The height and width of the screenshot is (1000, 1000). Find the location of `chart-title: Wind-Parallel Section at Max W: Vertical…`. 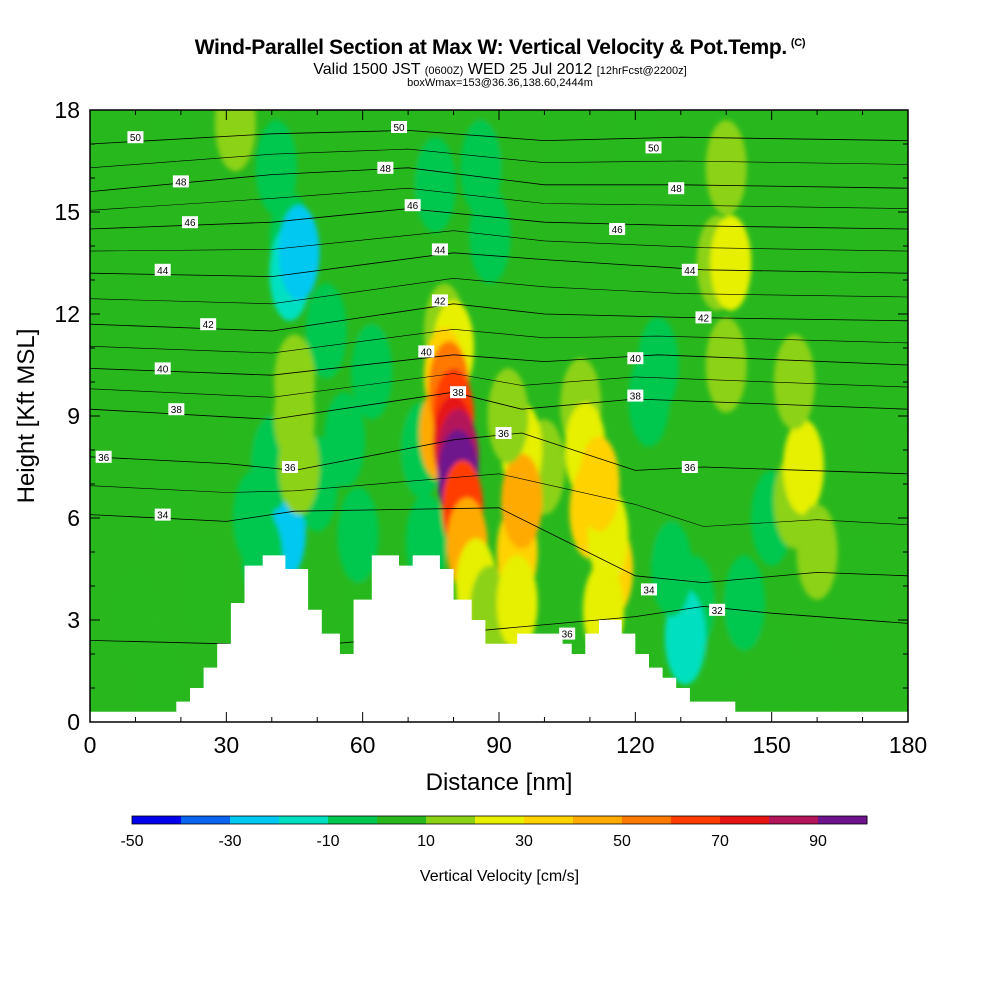

chart-title: Wind-Parallel Section at Max W: Vertical… is located at coordinates (500, 48).